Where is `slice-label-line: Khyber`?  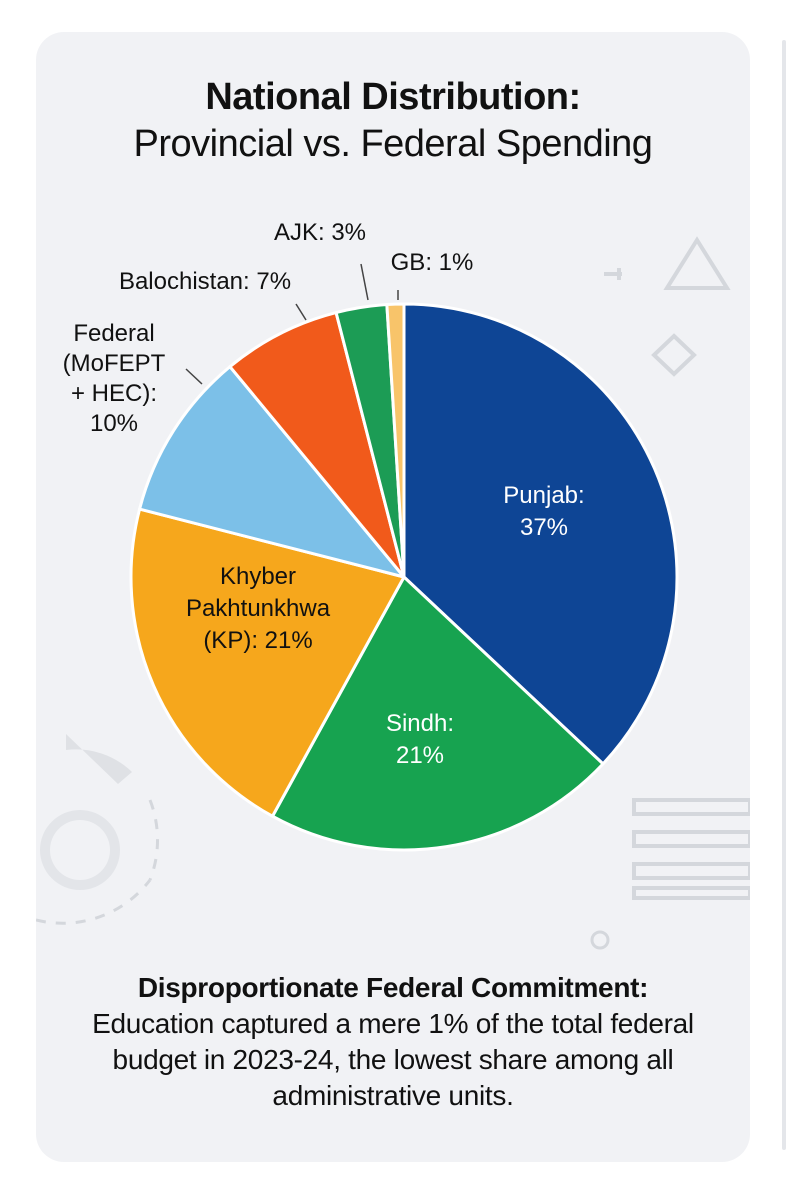 slice-label-line: Khyber is located at coordinates (258, 576).